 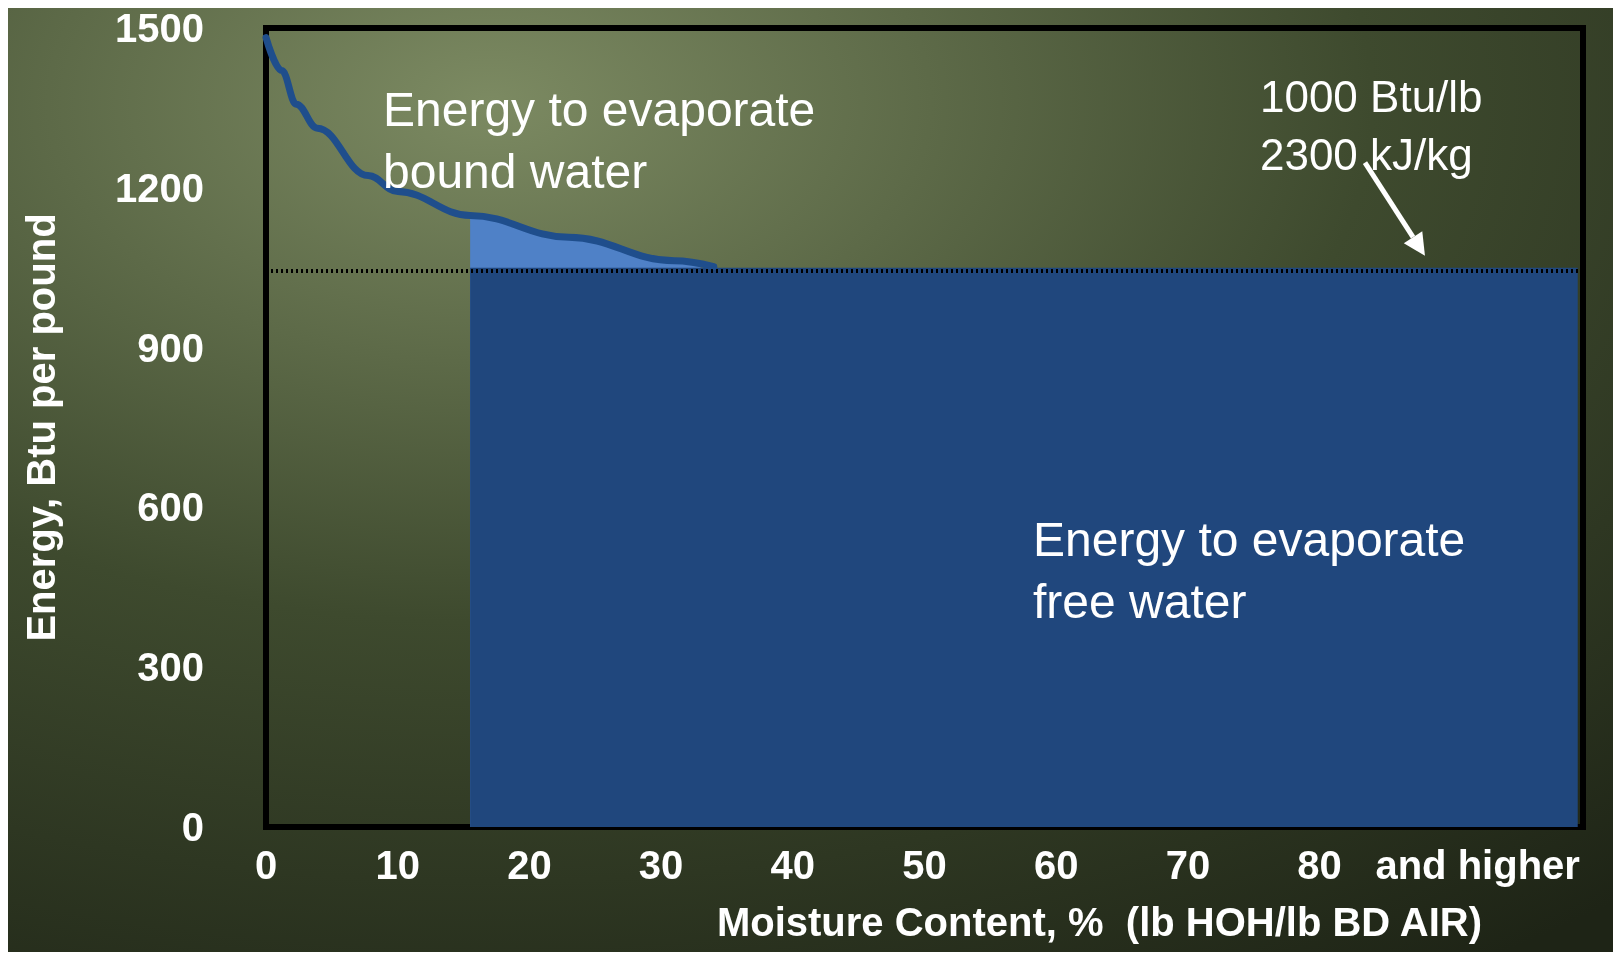 What do you see at coordinates (529, 865) in the screenshot?
I see `x-tick-label: 20` at bounding box center [529, 865].